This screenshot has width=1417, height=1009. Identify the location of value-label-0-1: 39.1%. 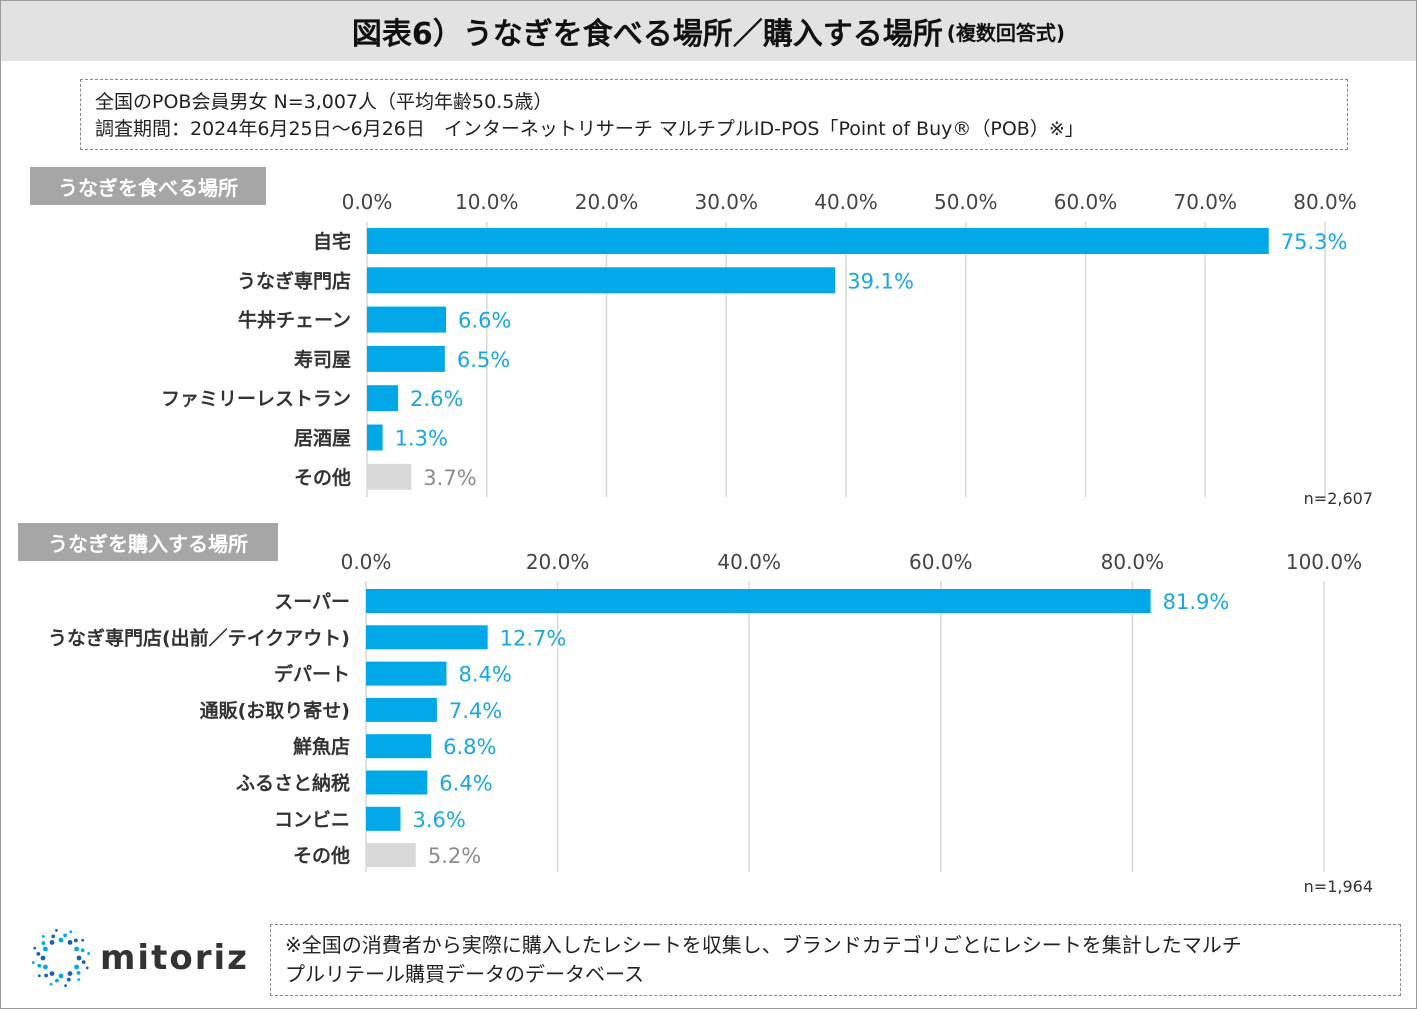
(880, 281).